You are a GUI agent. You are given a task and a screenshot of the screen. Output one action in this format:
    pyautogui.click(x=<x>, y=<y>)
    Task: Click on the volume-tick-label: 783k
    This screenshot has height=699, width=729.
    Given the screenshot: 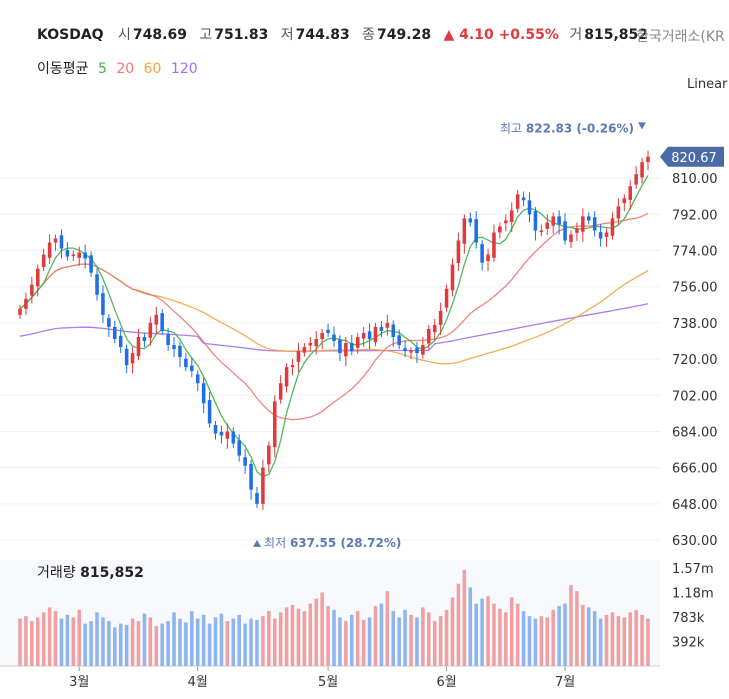 What is the action you would take?
    pyautogui.click(x=688, y=618)
    